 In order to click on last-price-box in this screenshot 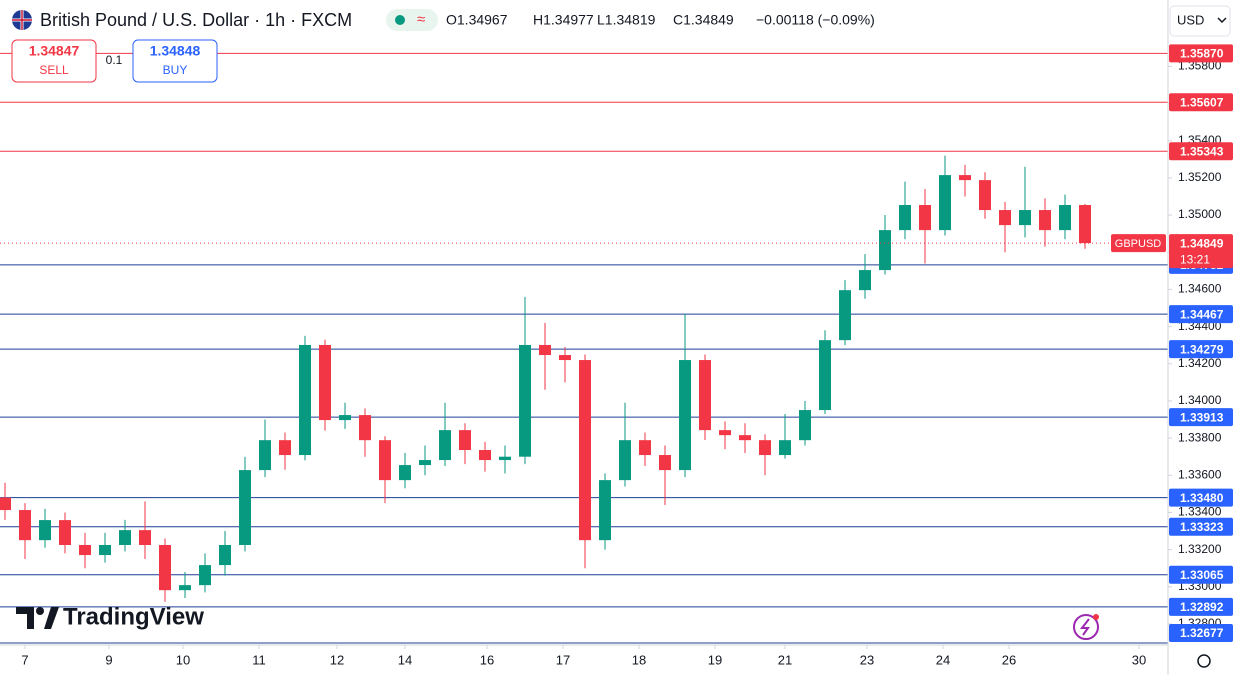, I will do `click(1201, 251)`.